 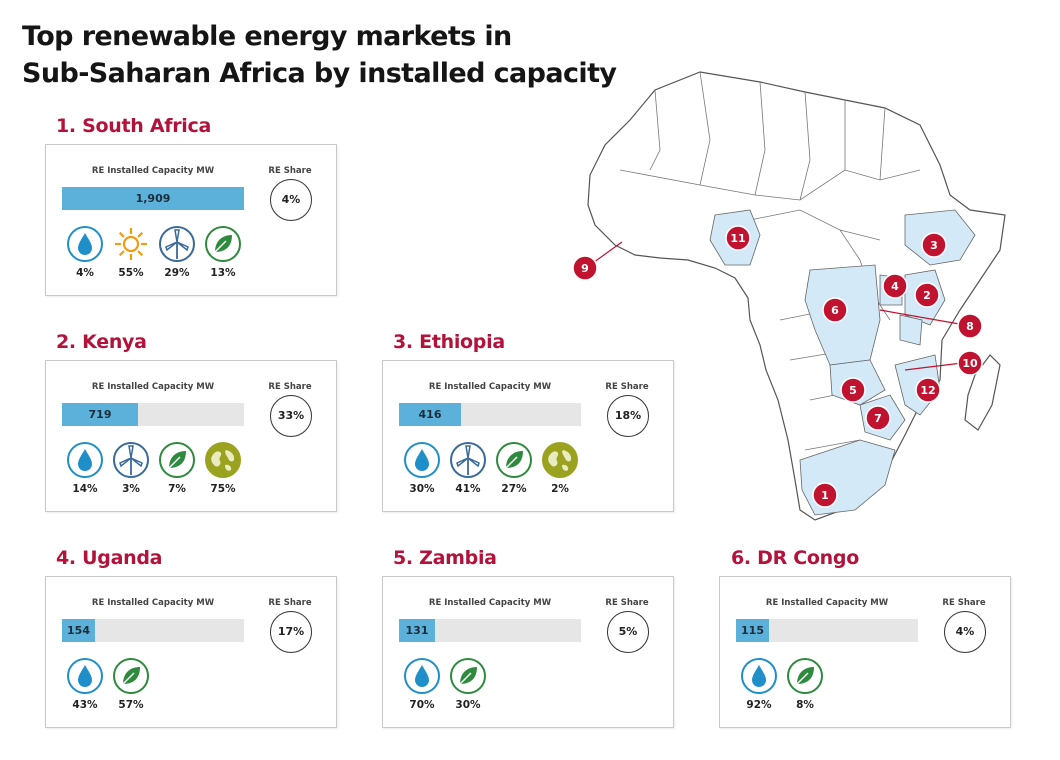 I want to click on madagascar-shape, so click(x=982, y=392).